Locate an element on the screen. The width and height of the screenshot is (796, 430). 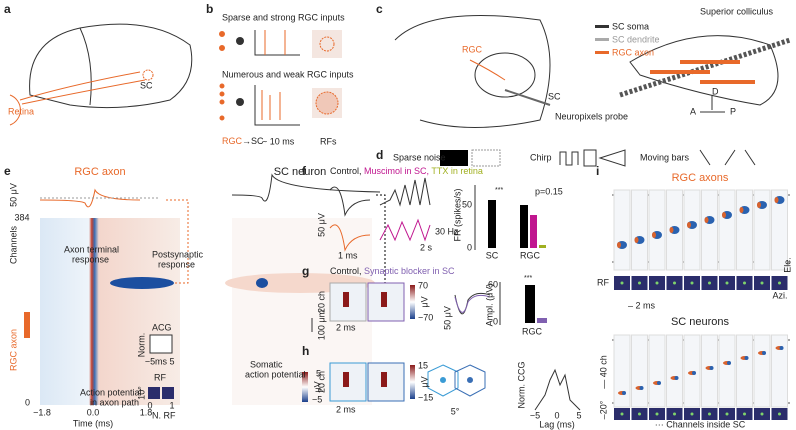
label: Axon terminal is located at coordinates (91, 249).